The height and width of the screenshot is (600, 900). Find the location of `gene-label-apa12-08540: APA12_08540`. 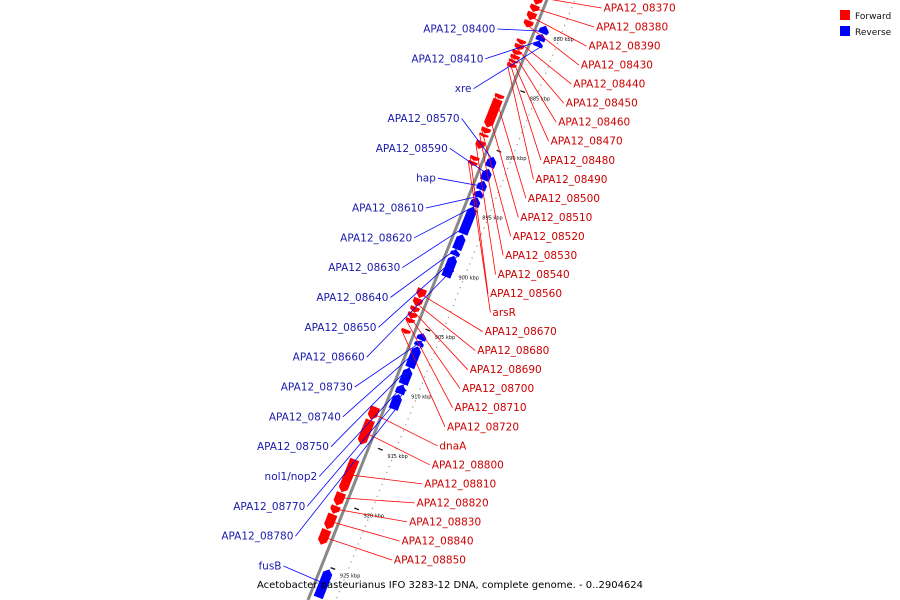

gene-label-apa12-08540: APA12_08540 is located at coordinates (534, 275).